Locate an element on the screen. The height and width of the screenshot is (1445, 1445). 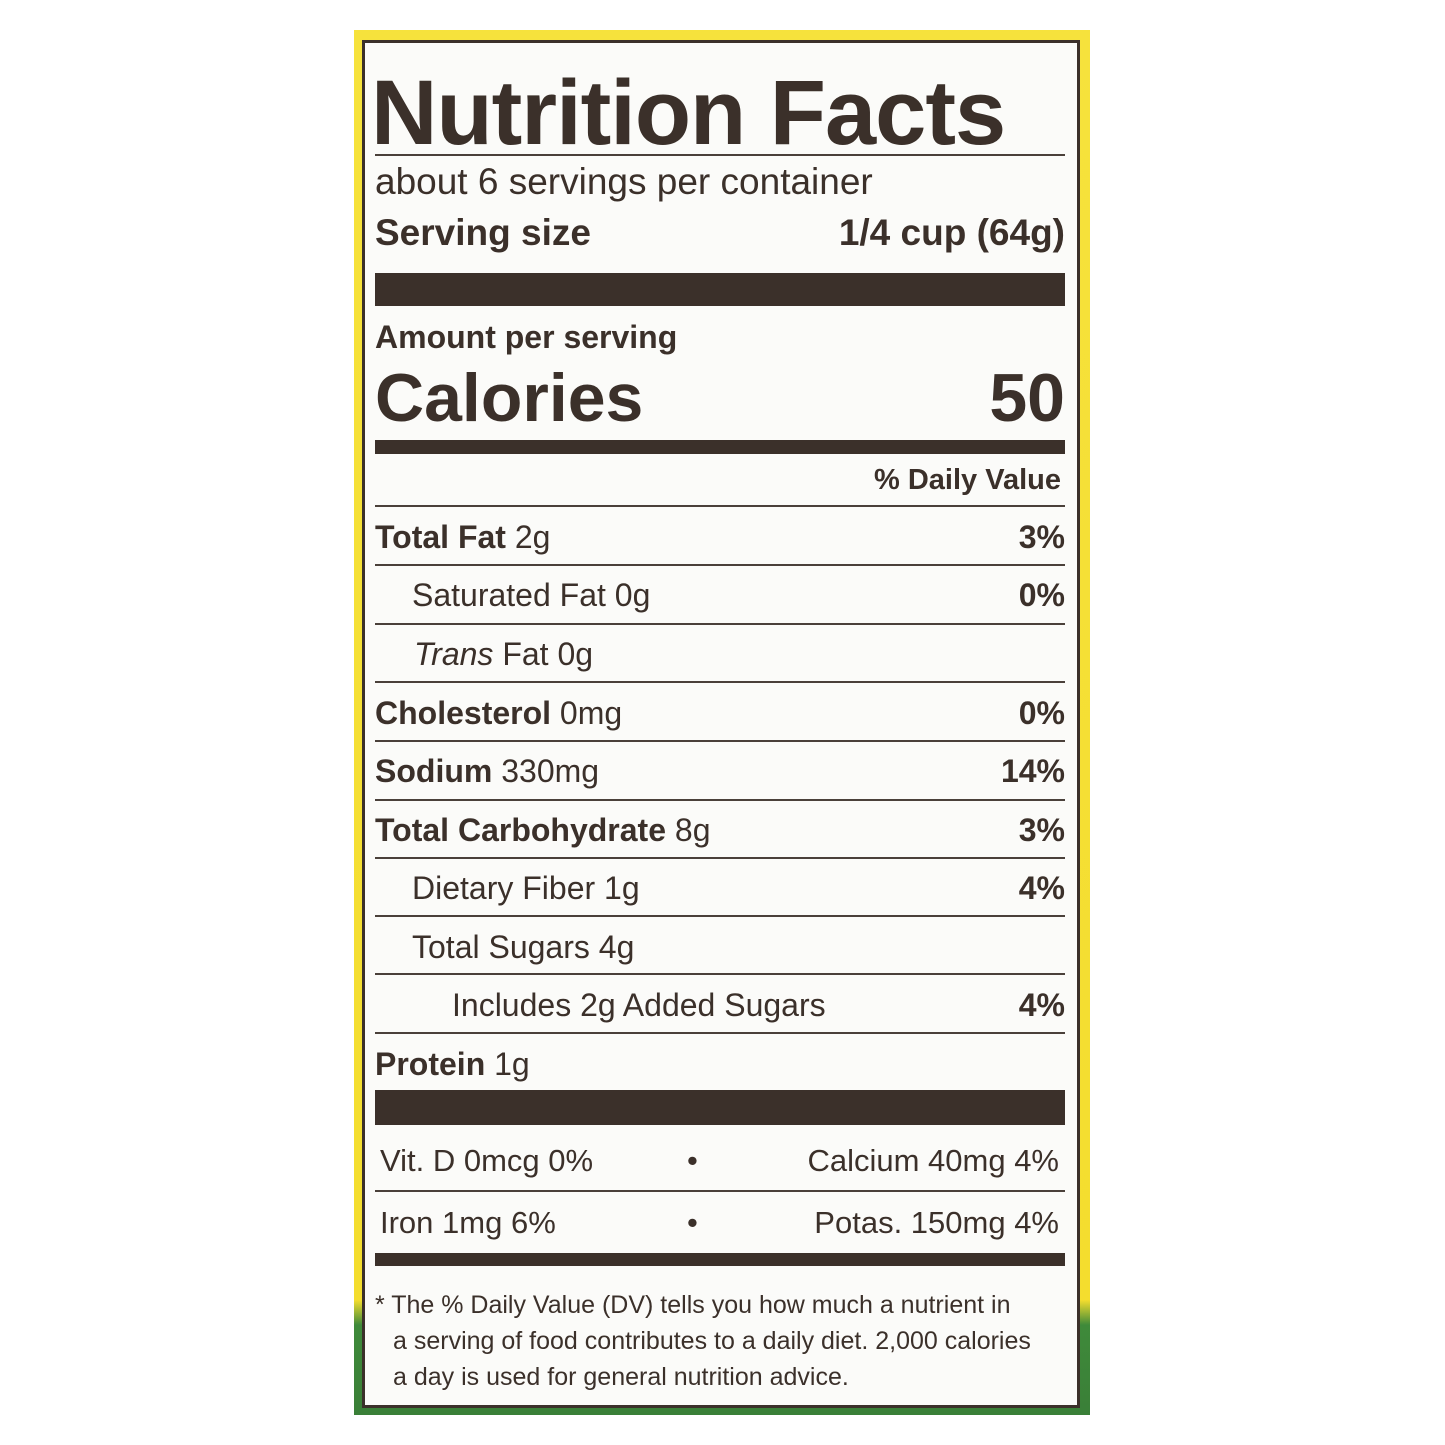
nutrient-name: Includes 2g Added Sugars is located at coordinates (639, 1004).